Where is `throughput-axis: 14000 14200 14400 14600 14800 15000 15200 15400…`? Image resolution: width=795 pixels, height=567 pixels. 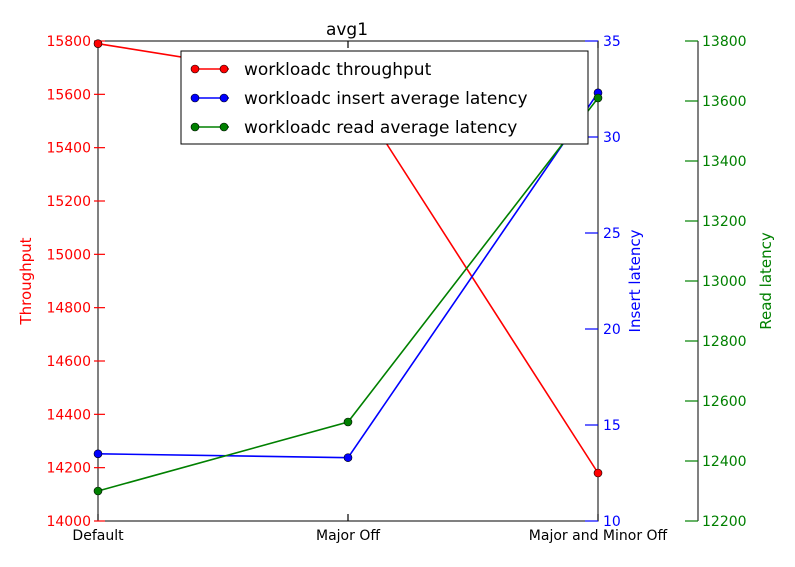 throughput-axis: 14000 14200 14400 14600 14800 15000 15200 15400… is located at coordinates (75, 282).